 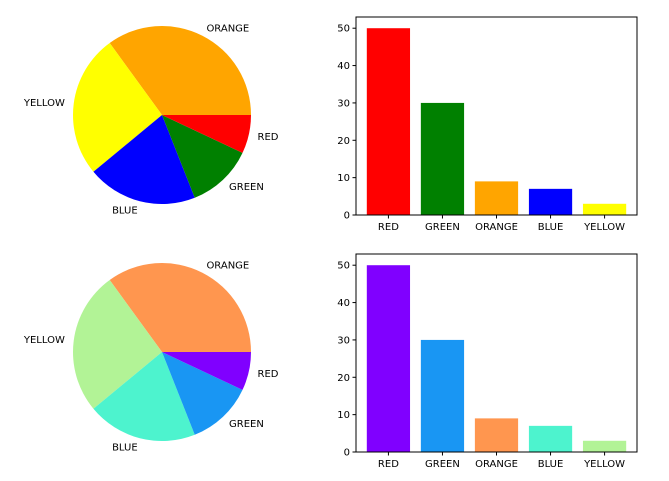 I want to click on pie-slice-bottom-green, so click(x=202, y=393).